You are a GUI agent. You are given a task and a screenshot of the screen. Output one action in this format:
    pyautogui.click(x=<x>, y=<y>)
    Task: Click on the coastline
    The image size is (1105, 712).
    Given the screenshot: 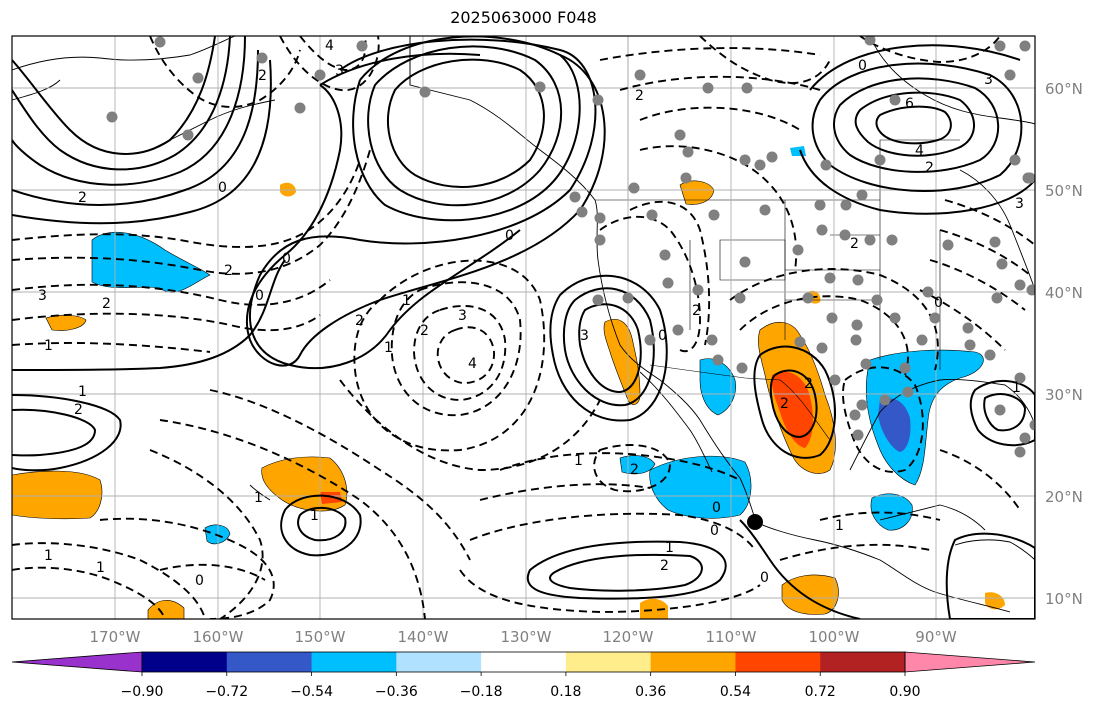 What is the action you would take?
    pyautogui.click(x=124, y=53)
    